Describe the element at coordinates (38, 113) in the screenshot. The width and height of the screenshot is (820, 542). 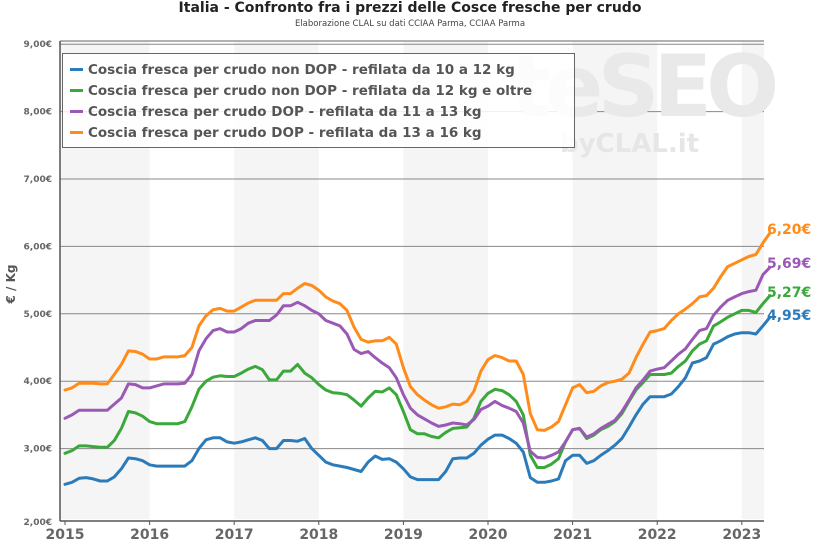
I see `y-tick-label: 8,00€` at that location.